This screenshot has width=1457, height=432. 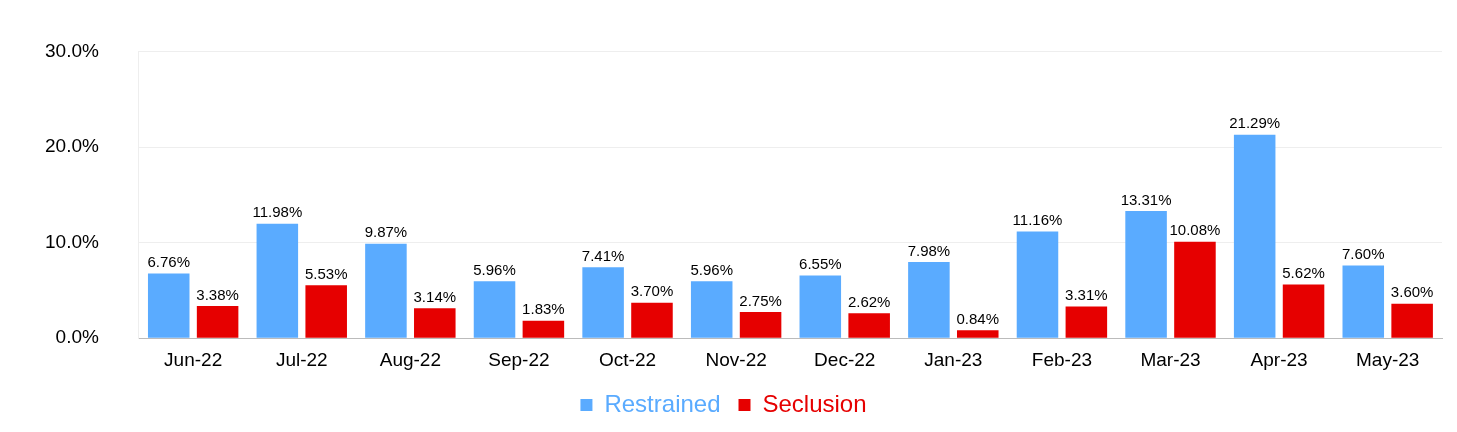 I want to click on data-label: 3.60%, so click(x=1412, y=292).